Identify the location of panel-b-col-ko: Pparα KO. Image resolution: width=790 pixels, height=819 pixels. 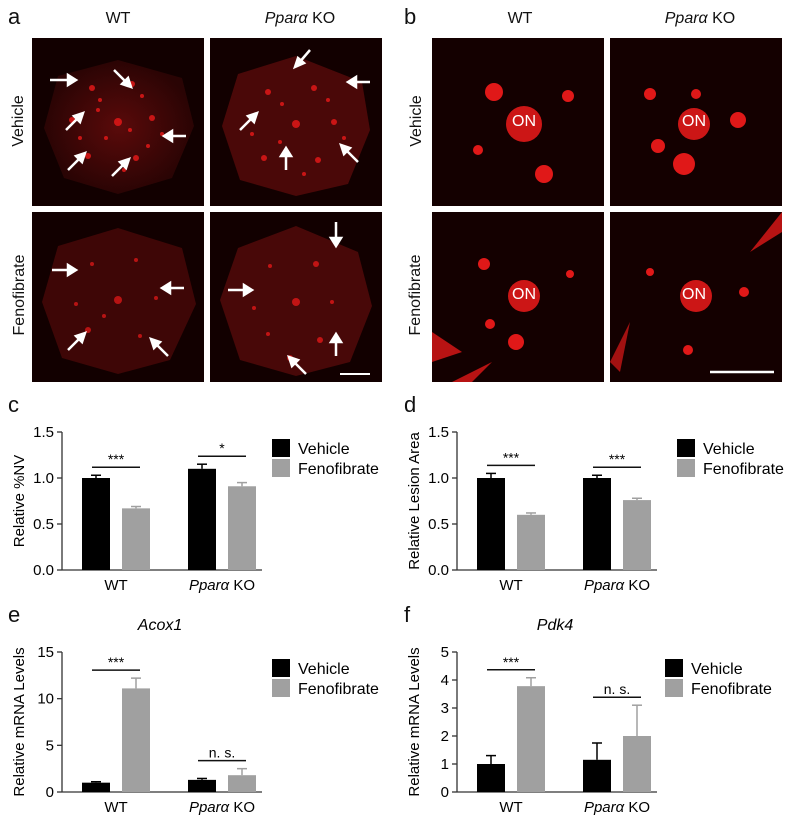
(700, 19).